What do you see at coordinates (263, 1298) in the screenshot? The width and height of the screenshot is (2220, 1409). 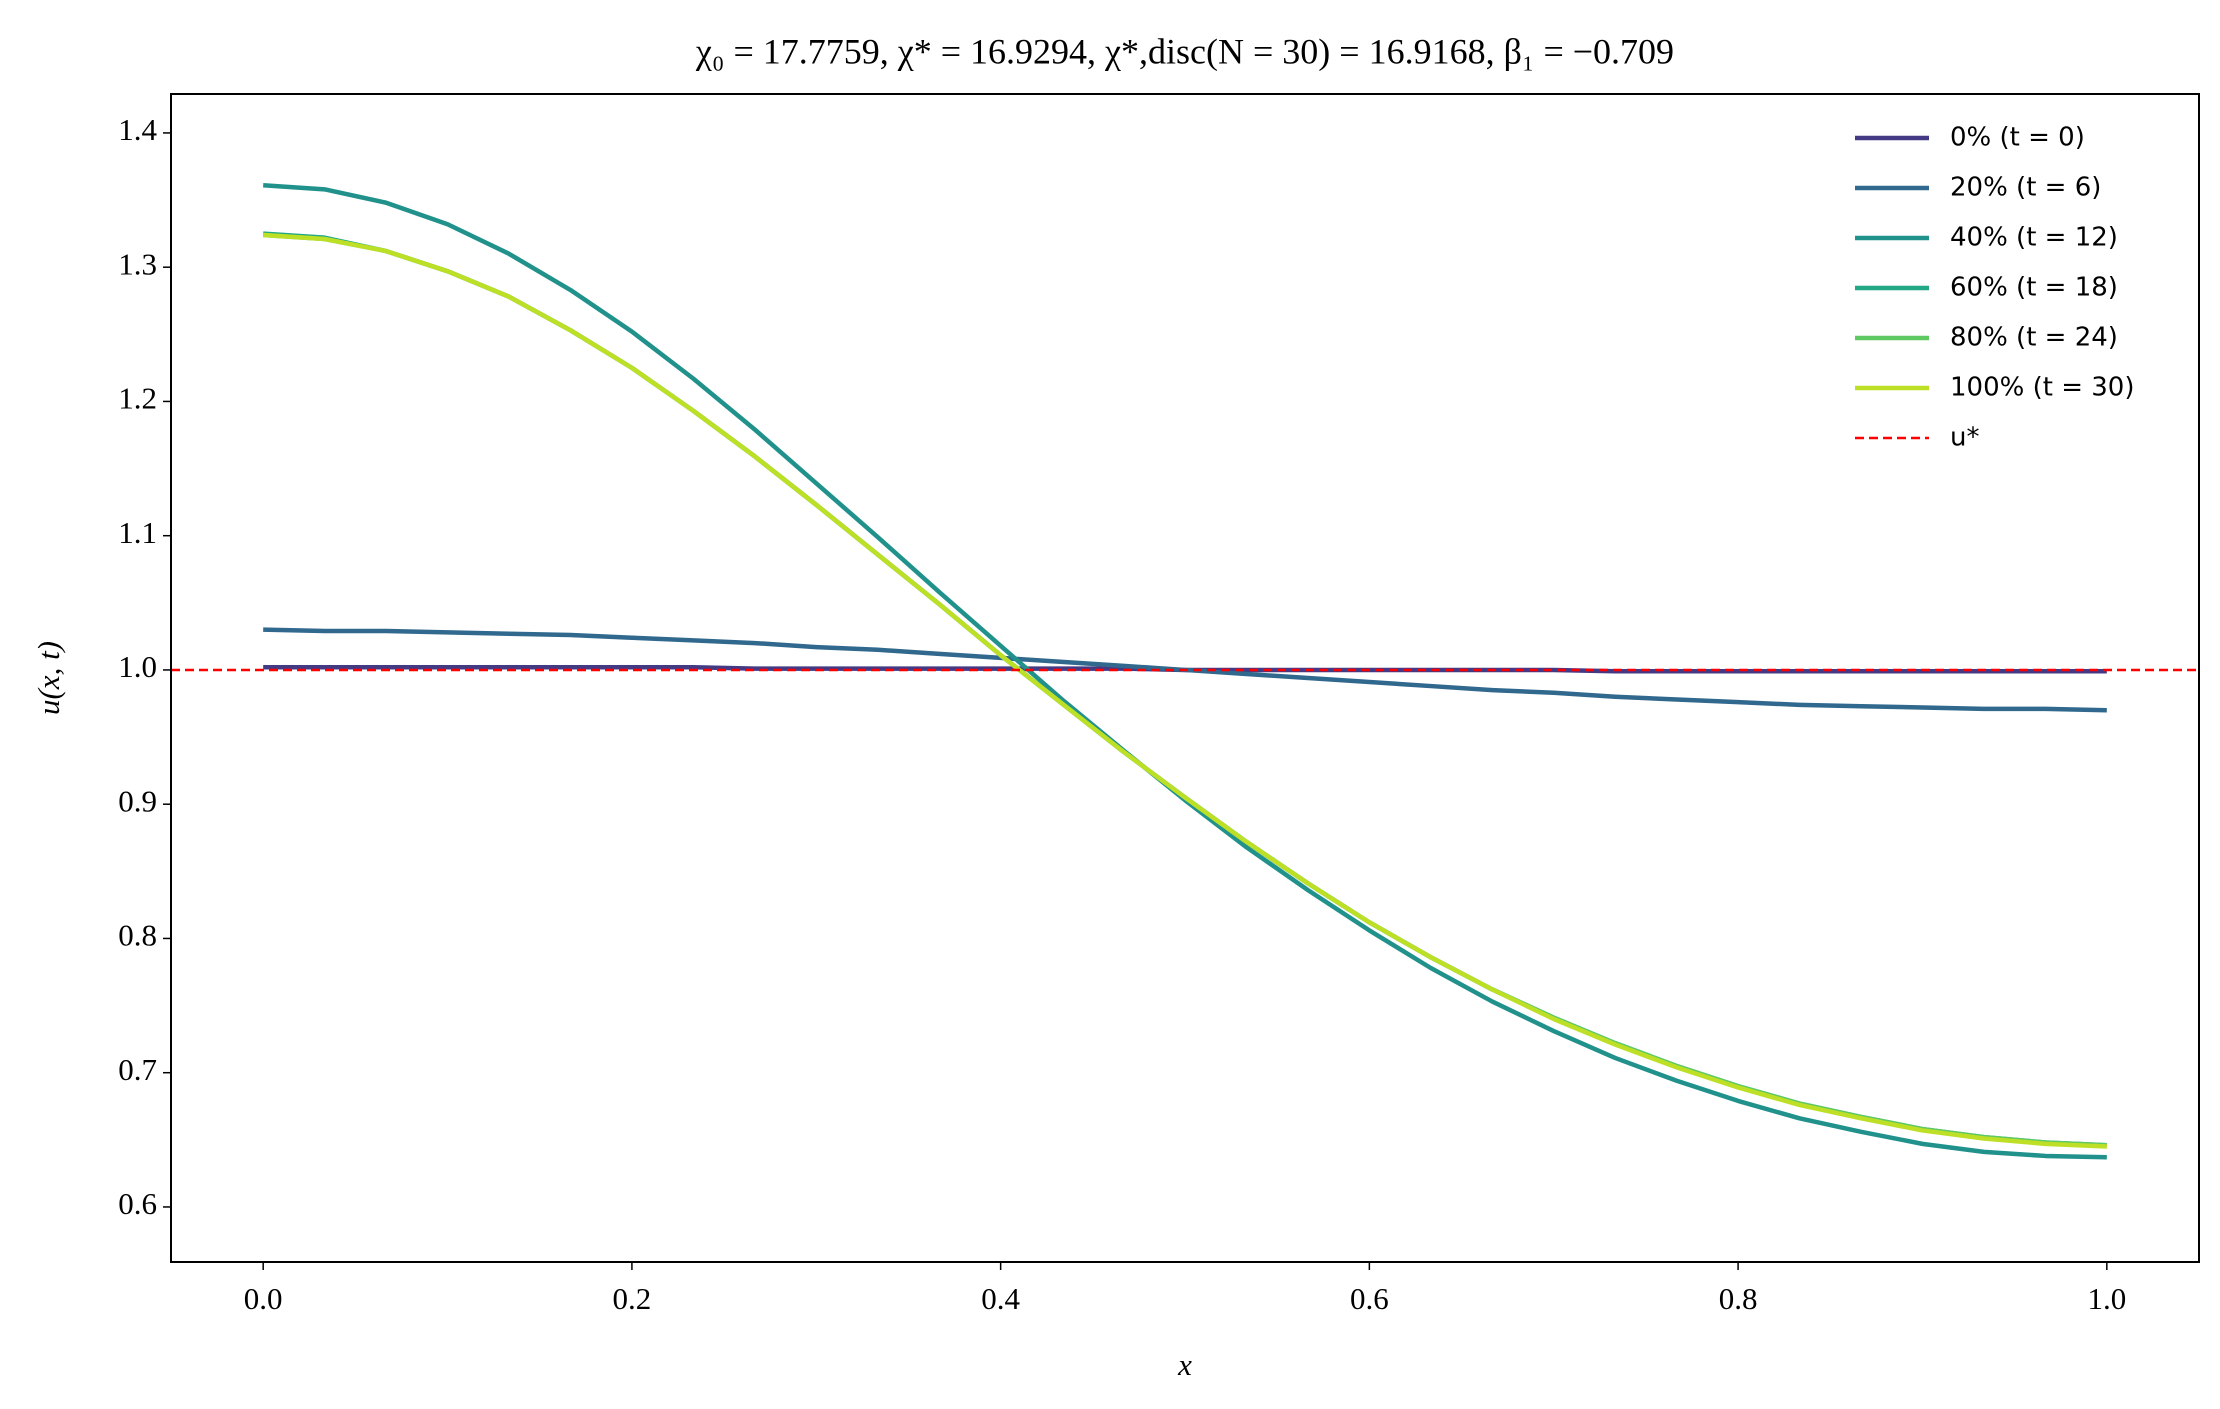 I see `x-tick-label: 0.0` at bounding box center [263, 1298].